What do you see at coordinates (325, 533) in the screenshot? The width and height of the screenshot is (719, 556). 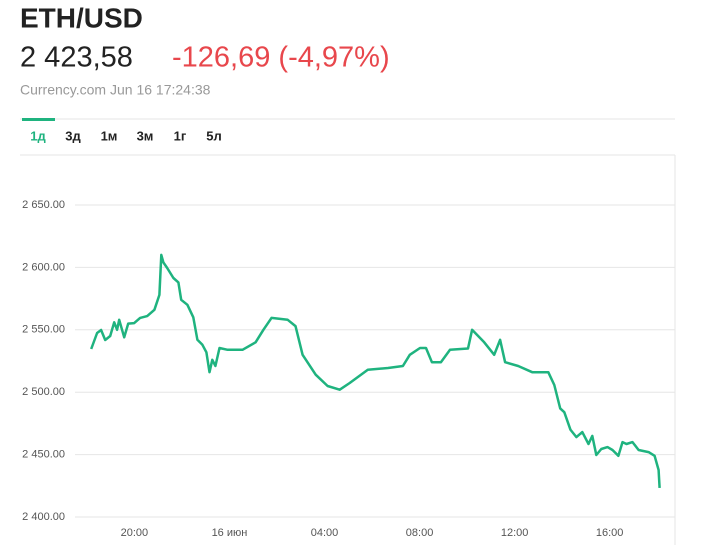 I see `x-tick-label: 04:00` at bounding box center [325, 533].